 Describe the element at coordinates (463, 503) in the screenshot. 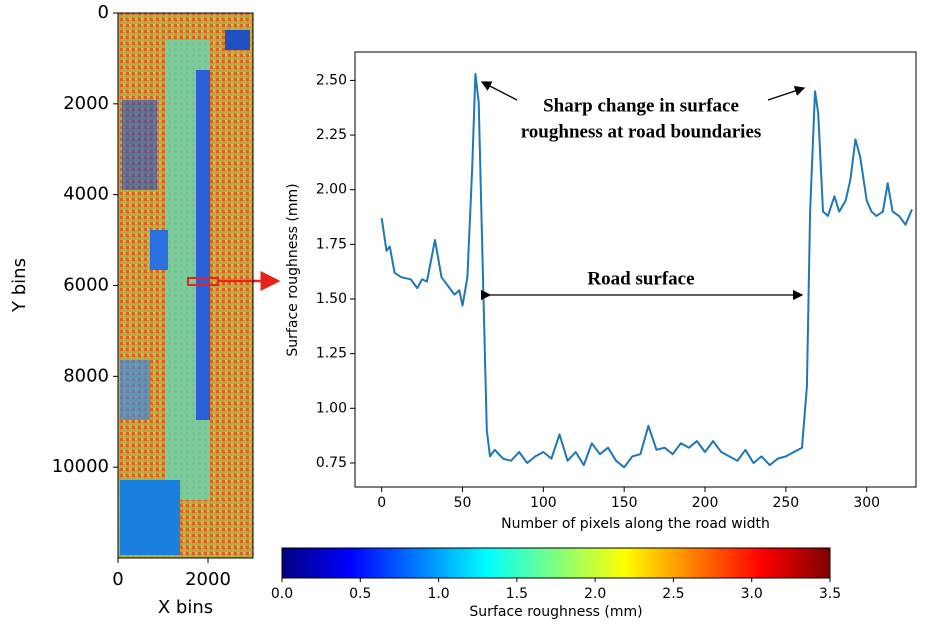

I see `x-tick-label: 50` at that location.